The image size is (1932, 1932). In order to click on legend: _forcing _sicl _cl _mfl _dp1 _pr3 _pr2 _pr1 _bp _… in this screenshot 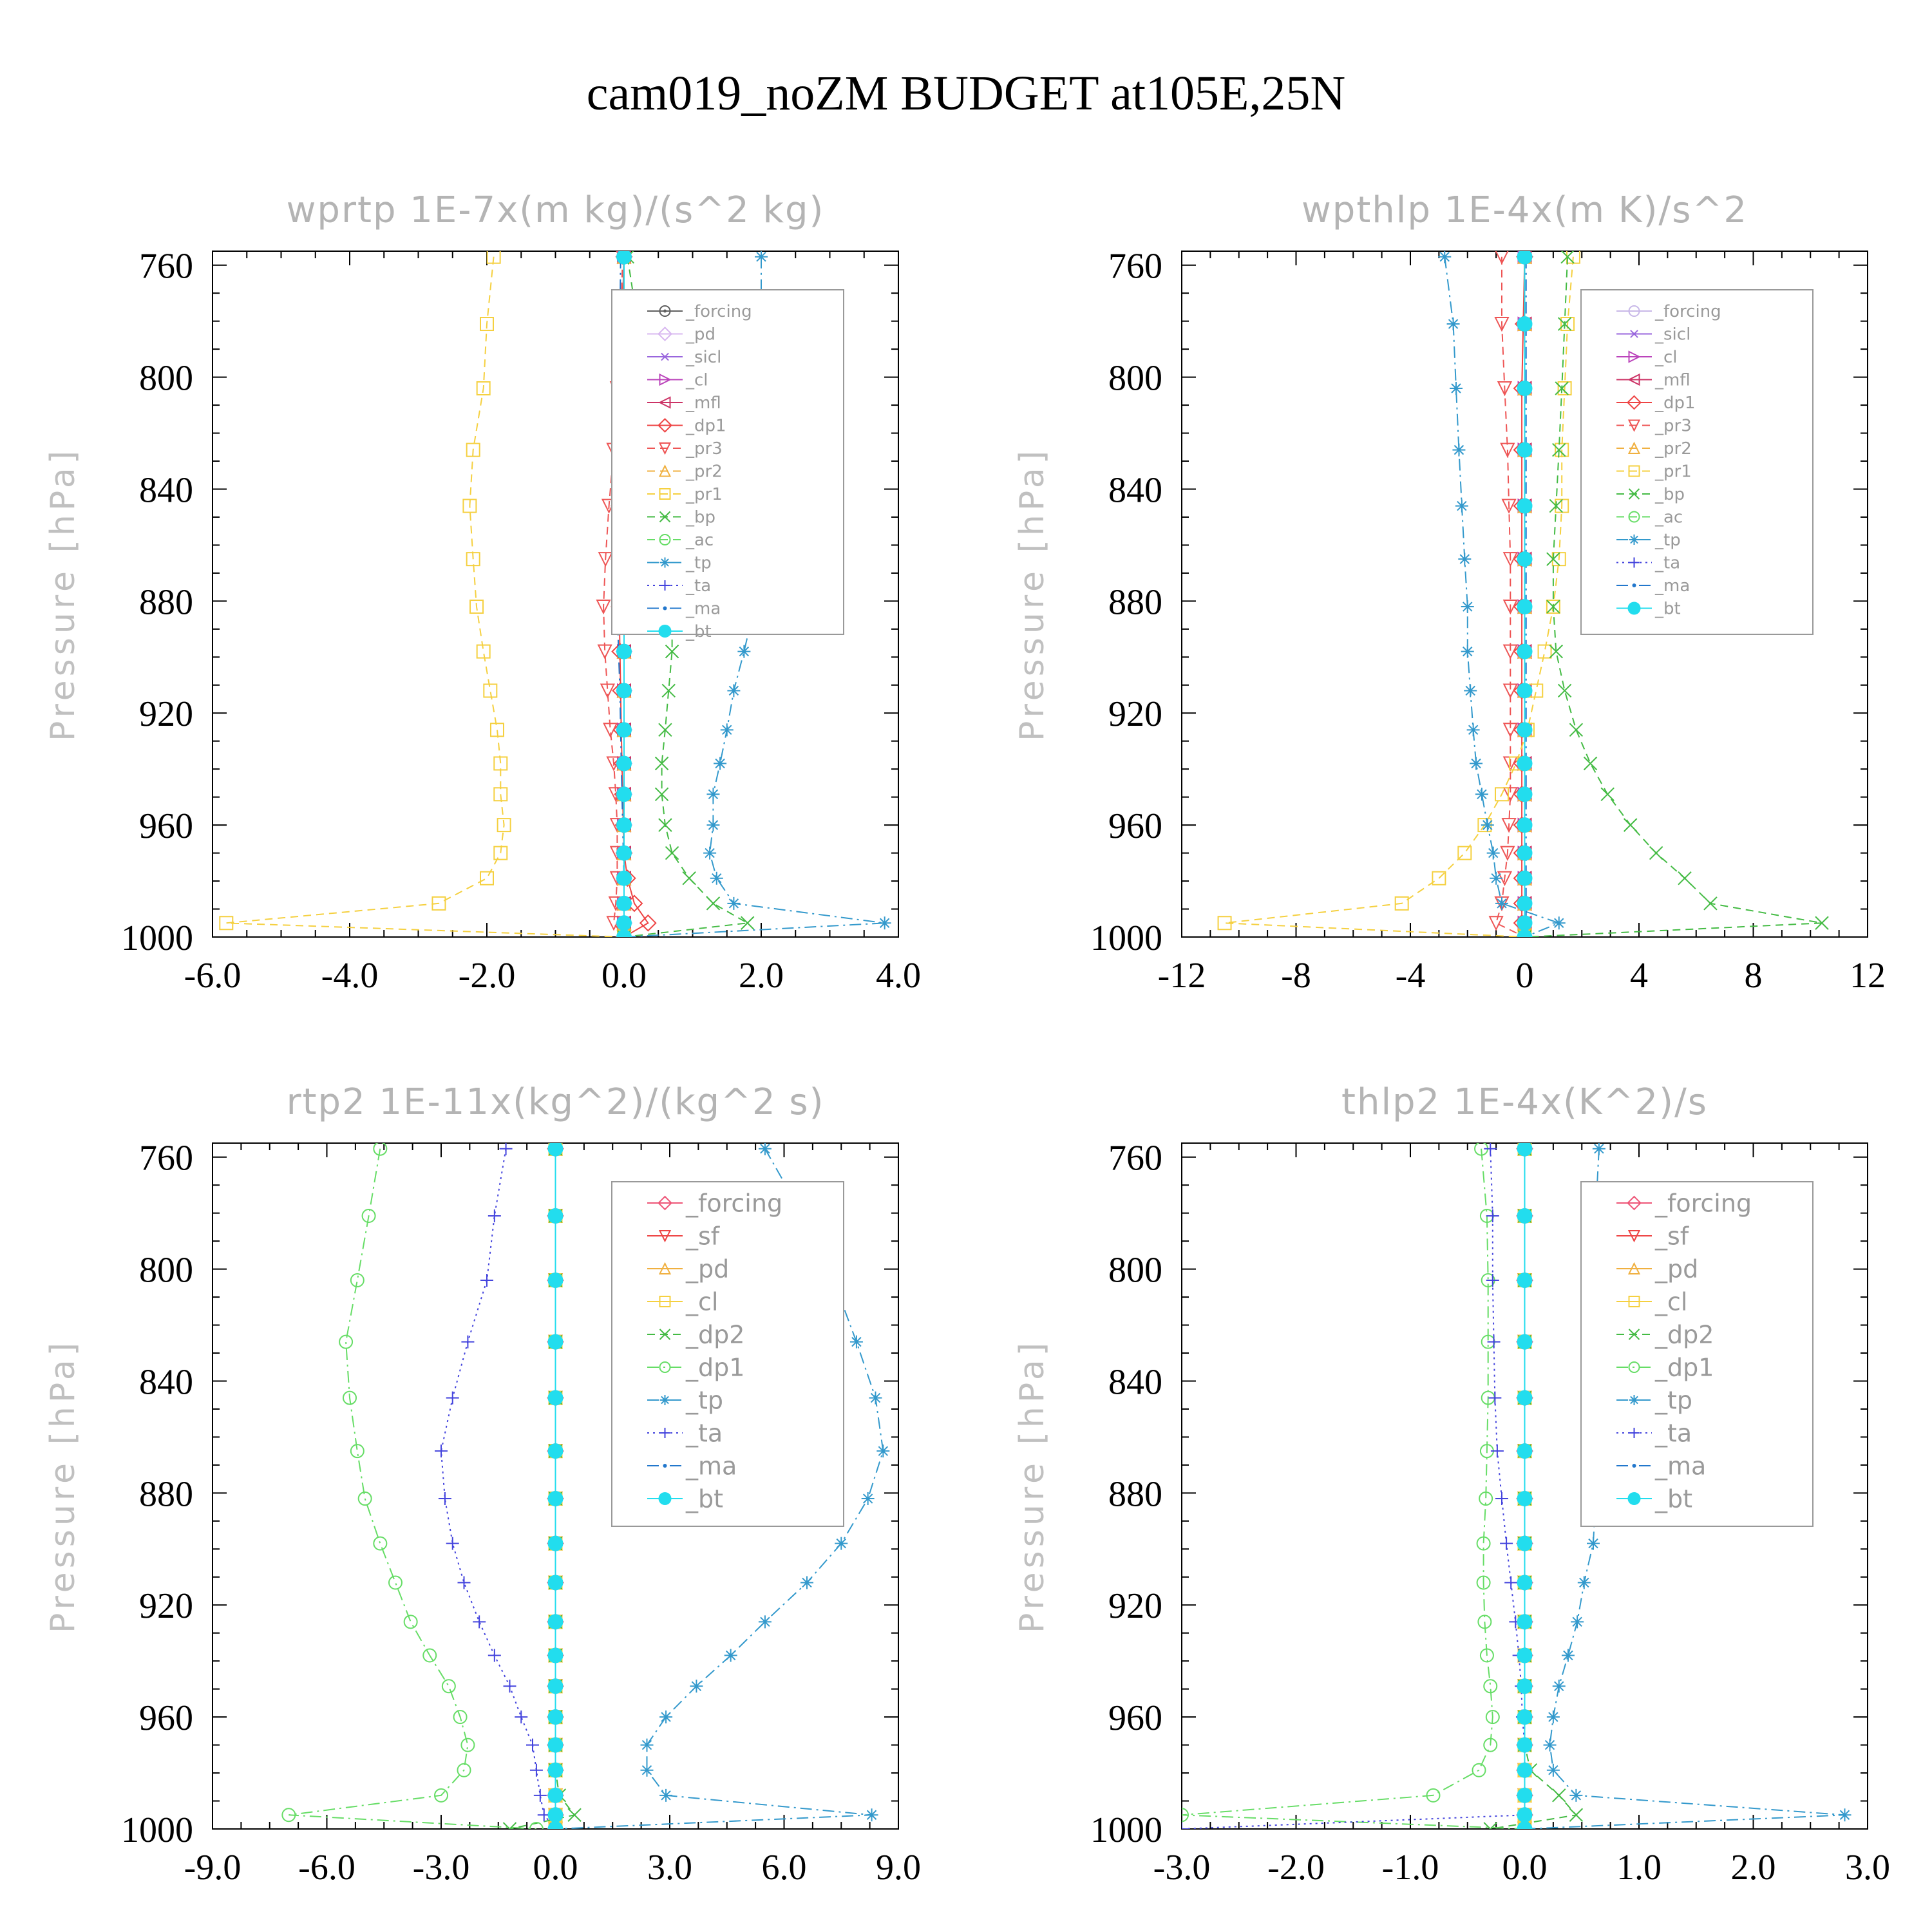, I will do `click(1697, 462)`.